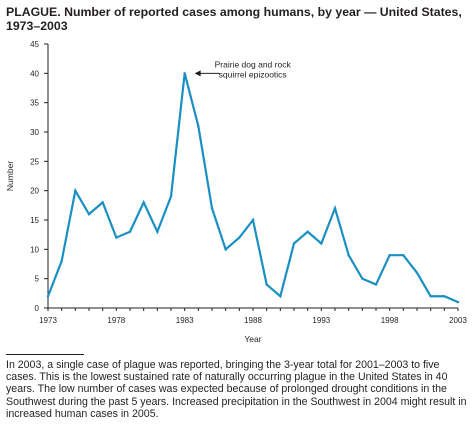  I want to click on x-tick-label: 1978, so click(116, 320).